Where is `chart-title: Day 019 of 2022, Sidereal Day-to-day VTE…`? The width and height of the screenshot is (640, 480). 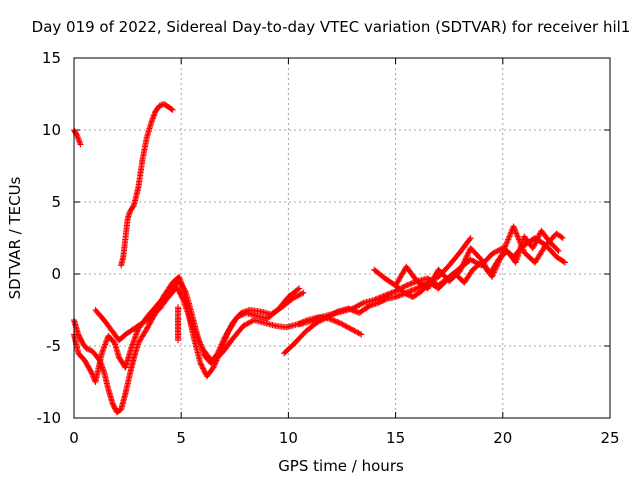 chart-title: Day 019 of 2022, Sidereal Day-to-day VTE… is located at coordinates (331, 27).